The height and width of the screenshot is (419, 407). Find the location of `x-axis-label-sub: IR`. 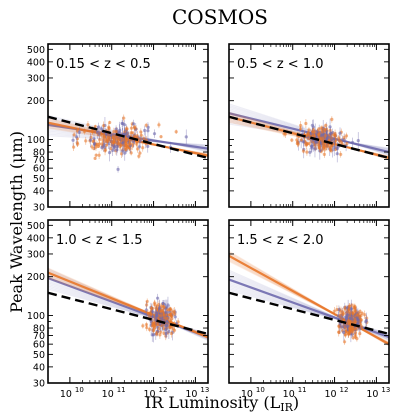

x-axis-label-sub: IR is located at coordinates (286, 407).